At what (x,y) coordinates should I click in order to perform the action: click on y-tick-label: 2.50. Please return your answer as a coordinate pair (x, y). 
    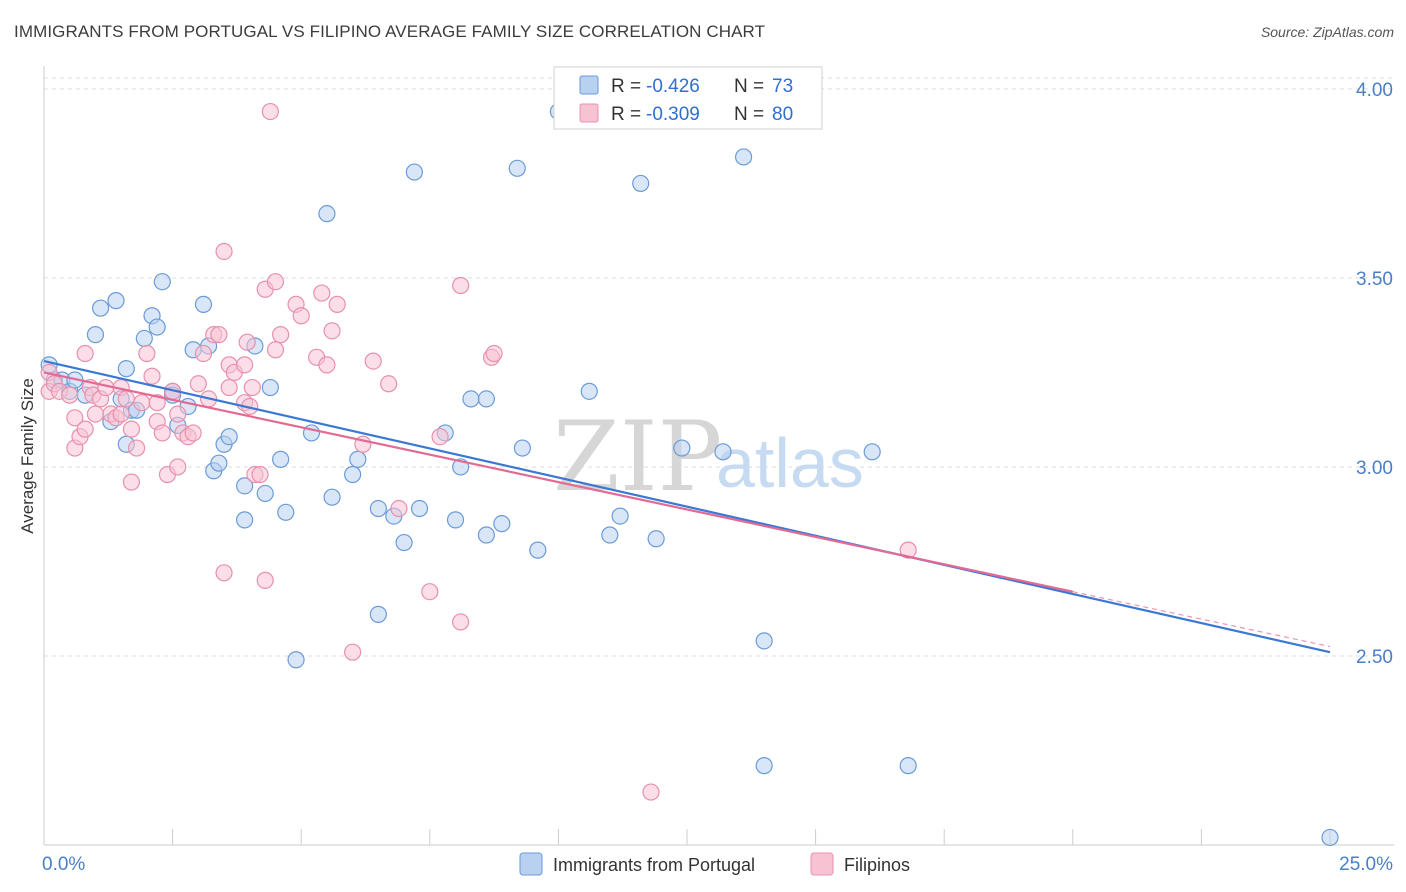
    Looking at the image, I should click on (1374, 657).